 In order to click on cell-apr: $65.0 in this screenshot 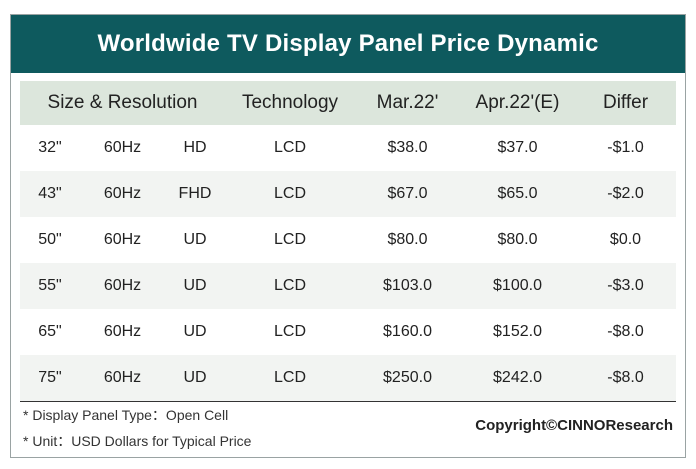, I will do `click(517, 194)`.